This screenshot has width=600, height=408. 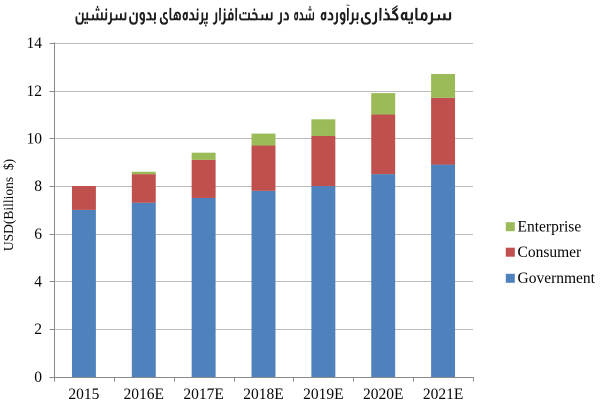 What do you see at coordinates (38, 377) in the screenshot?
I see `svg-text: 0` at bounding box center [38, 377].